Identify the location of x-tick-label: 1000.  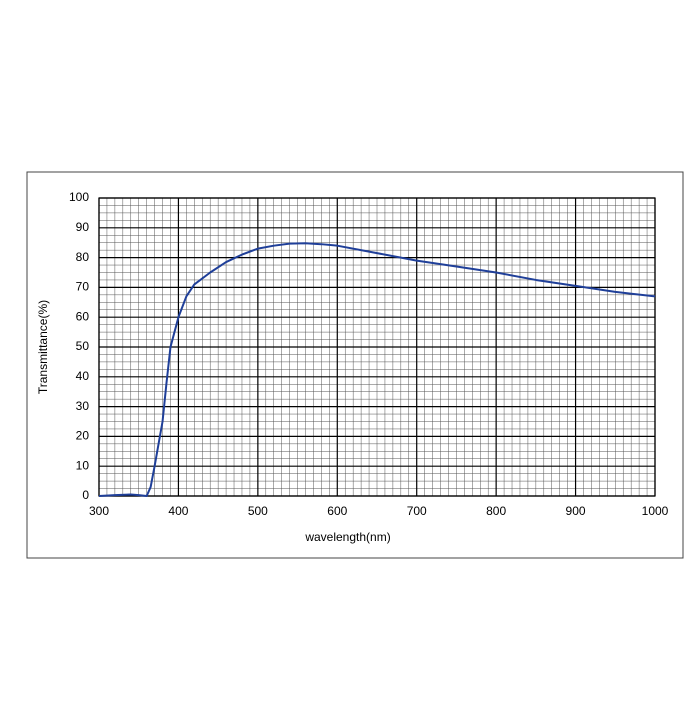
(655, 511).